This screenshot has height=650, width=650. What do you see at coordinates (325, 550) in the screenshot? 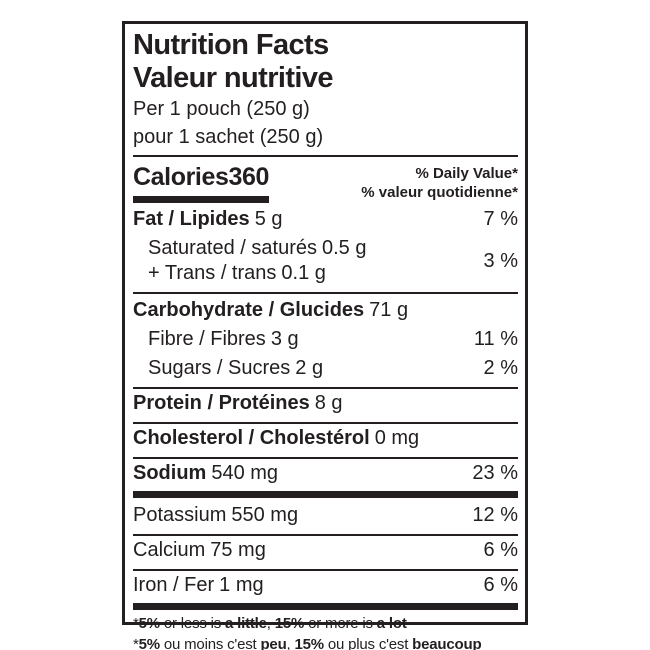
I see `row-calcium: Calcium 75 mg 6 %` at bounding box center [325, 550].